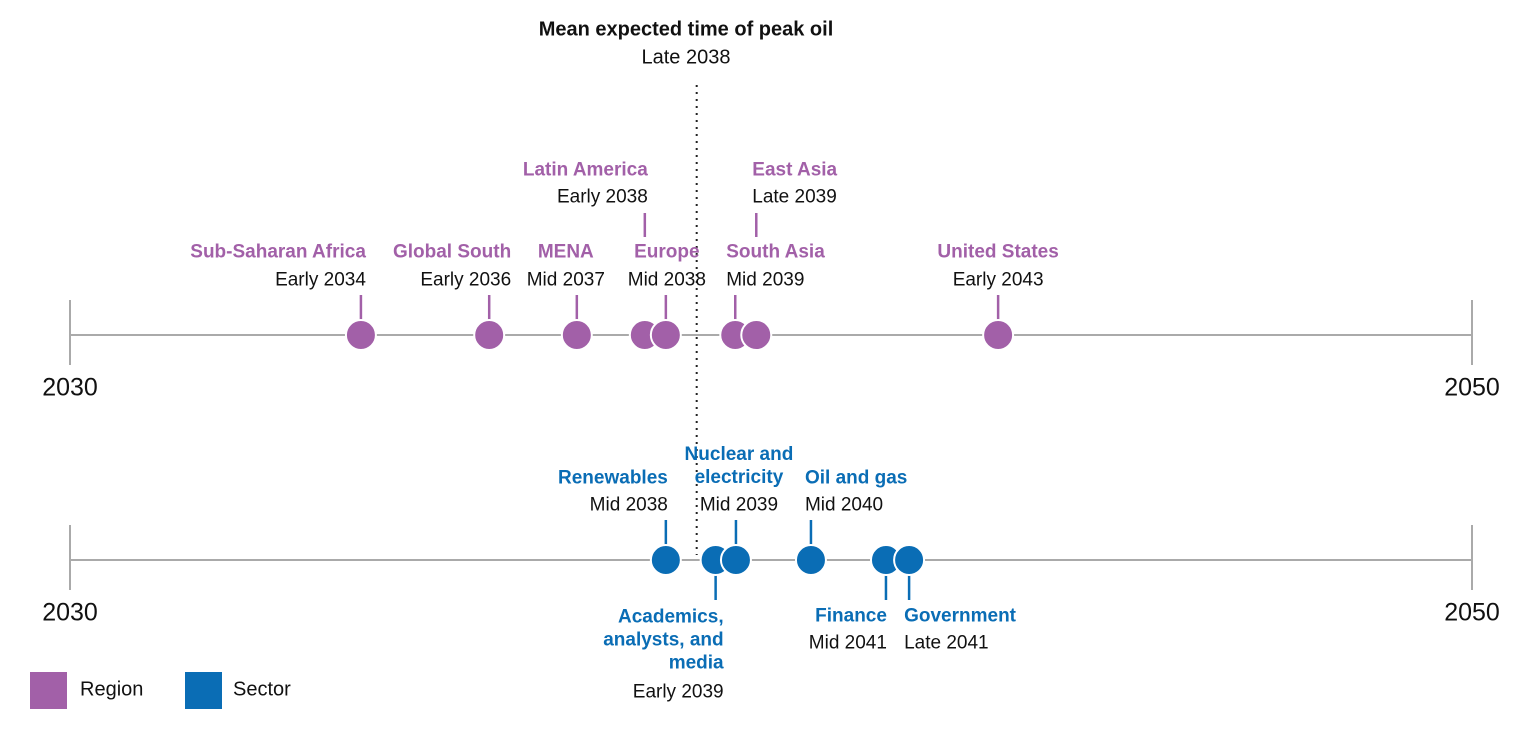  What do you see at coordinates (775, 252) in the screenshot?
I see `point-name: South Asia` at bounding box center [775, 252].